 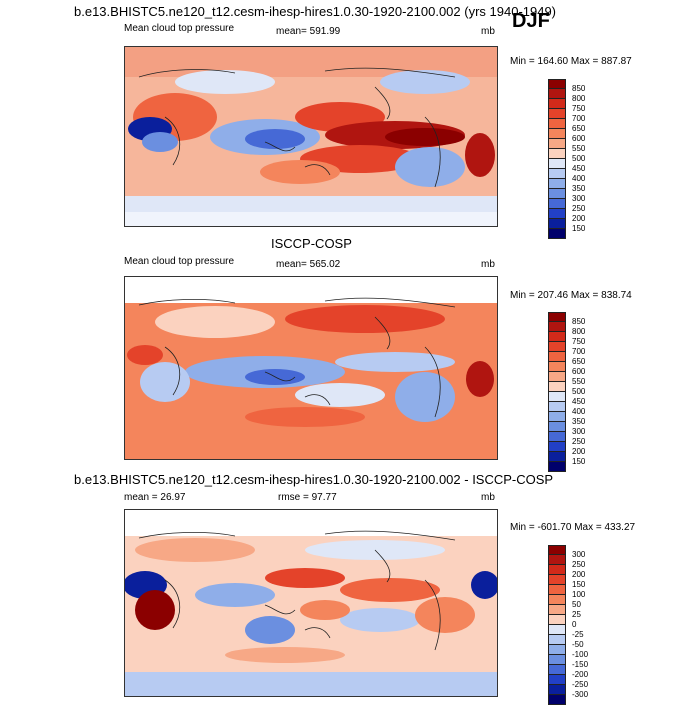 I want to click on colorbar-tick-label: 0, so click(x=574, y=624).